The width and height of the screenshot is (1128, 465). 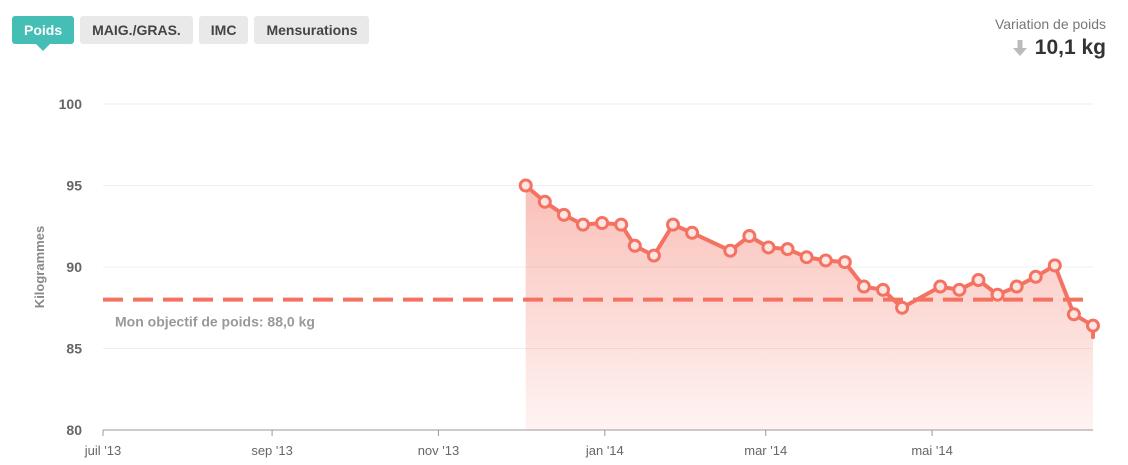 What do you see at coordinates (272, 450) in the screenshot?
I see `x-tick-label: sep '13` at bounding box center [272, 450].